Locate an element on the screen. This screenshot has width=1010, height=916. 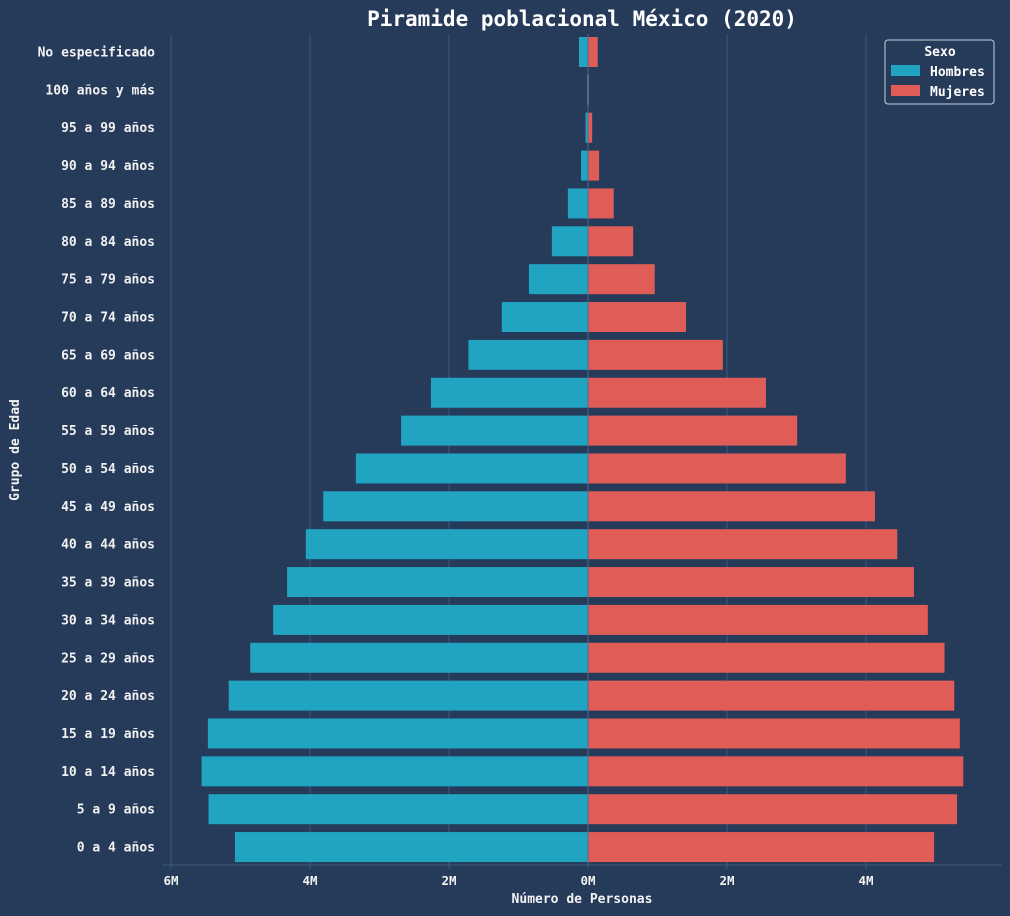
legend-title: Sexo is located at coordinates (939, 52).